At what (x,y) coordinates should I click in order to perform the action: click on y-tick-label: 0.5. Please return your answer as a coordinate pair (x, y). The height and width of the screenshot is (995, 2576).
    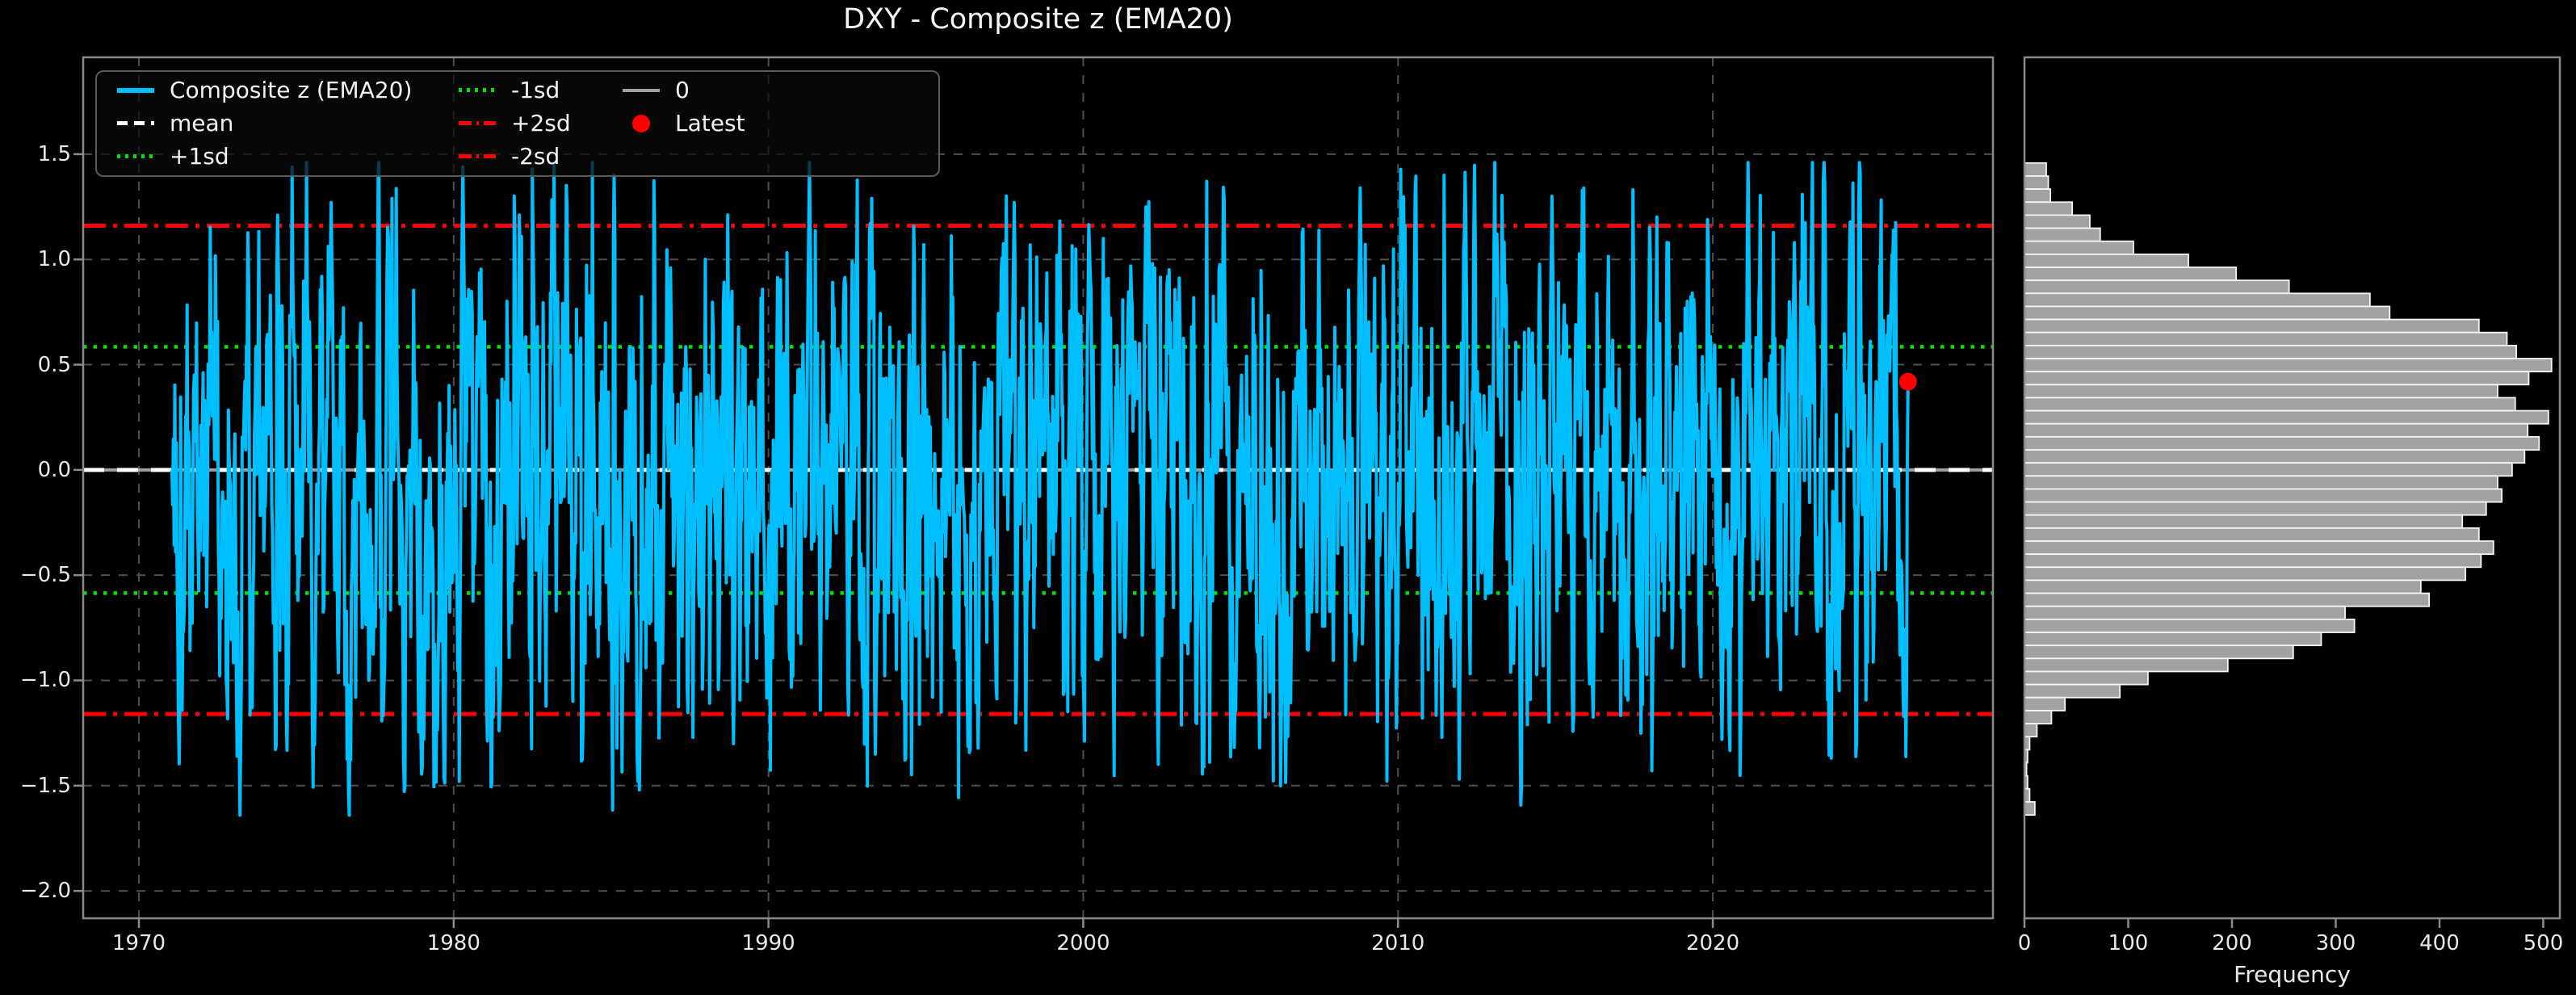
    Looking at the image, I should click on (54, 364).